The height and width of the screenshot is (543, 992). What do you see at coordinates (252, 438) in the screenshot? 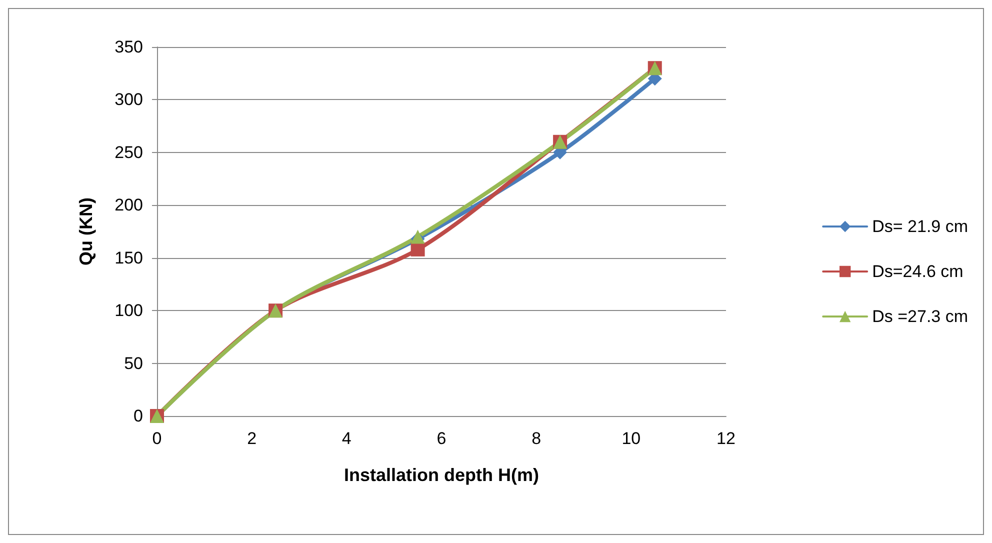
I see `x-tick-label: 2` at bounding box center [252, 438].